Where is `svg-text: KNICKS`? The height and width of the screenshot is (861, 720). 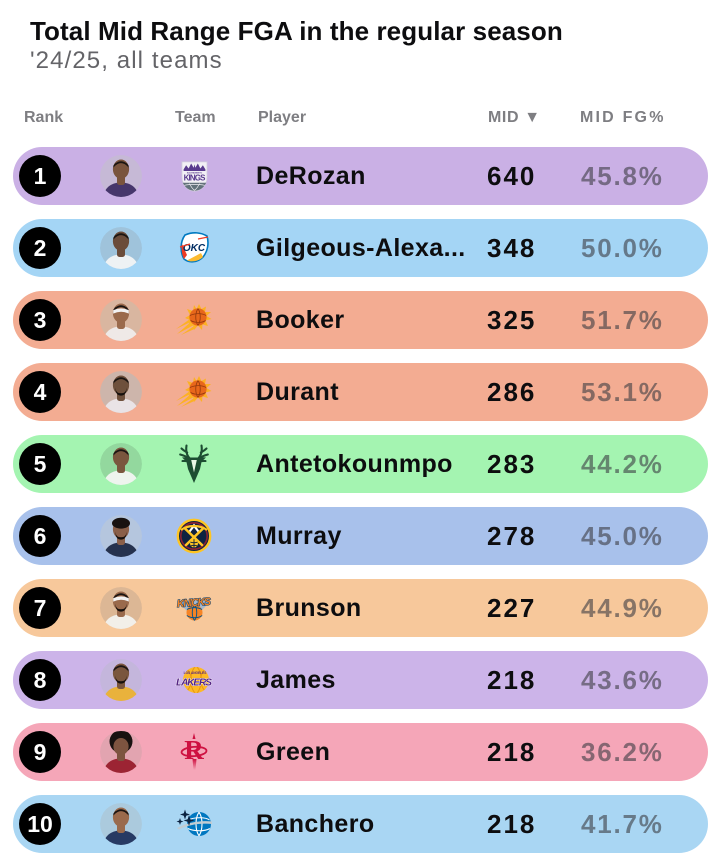
svg-text: KNICKS is located at coordinates (194, 603).